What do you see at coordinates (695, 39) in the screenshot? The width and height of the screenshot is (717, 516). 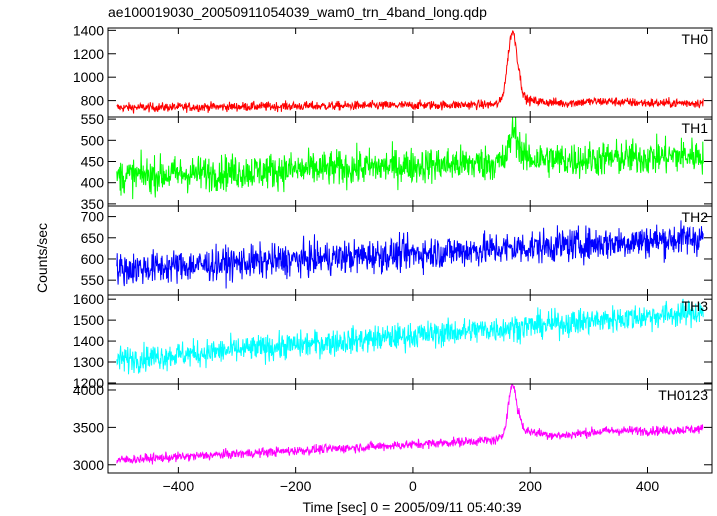 I see `panel-label-th0: TH0` at bounding box center [695, 39].